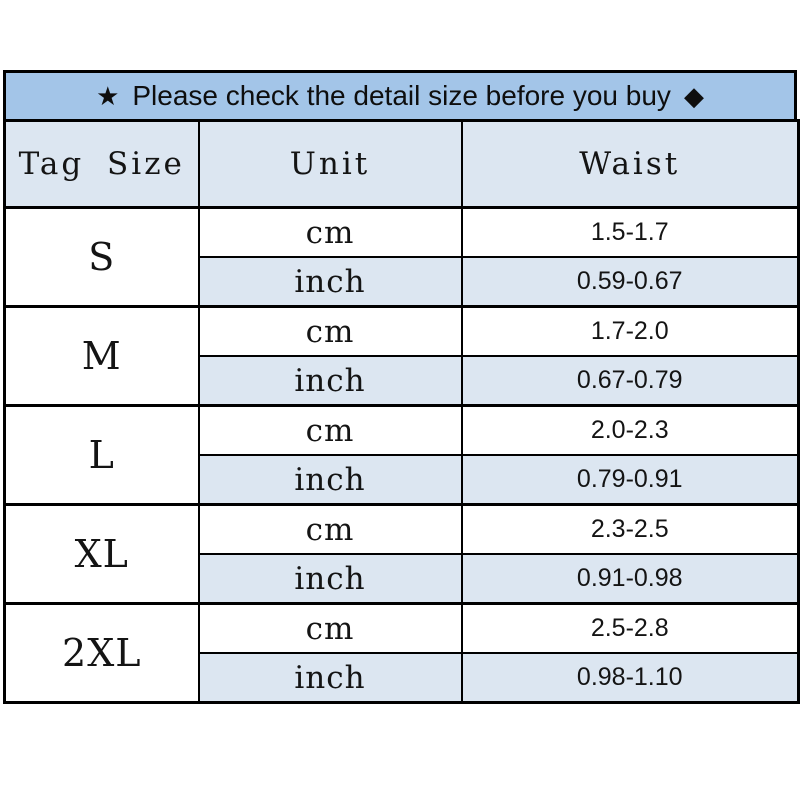  What do you see at coordinates (630, 579) in the screenshot?
I see `waist-inch-value: 0.91-0.98` at bounding box center [630, 579].